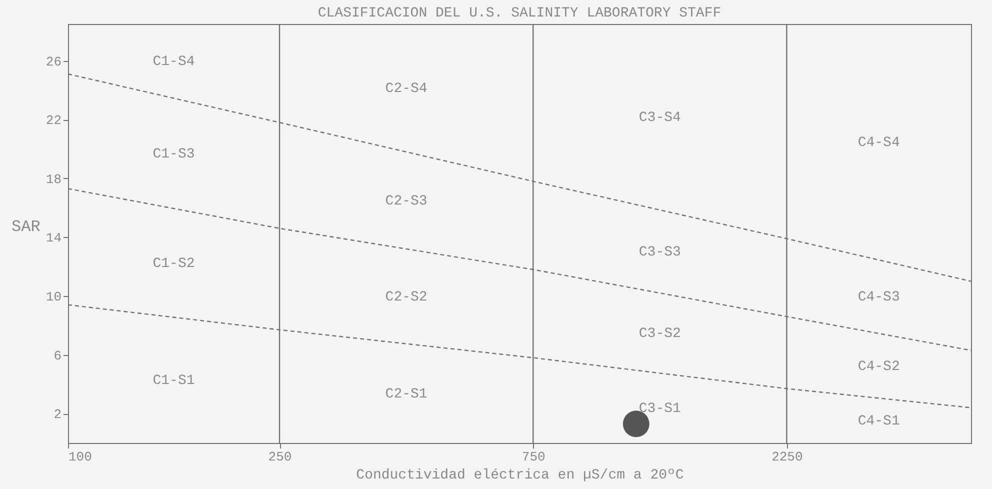 The width and height of the screenshot is (992, 489). Describe the element at coordinates (406, 297) in the screenshot. I see `annotation: C2-S2` at that location.